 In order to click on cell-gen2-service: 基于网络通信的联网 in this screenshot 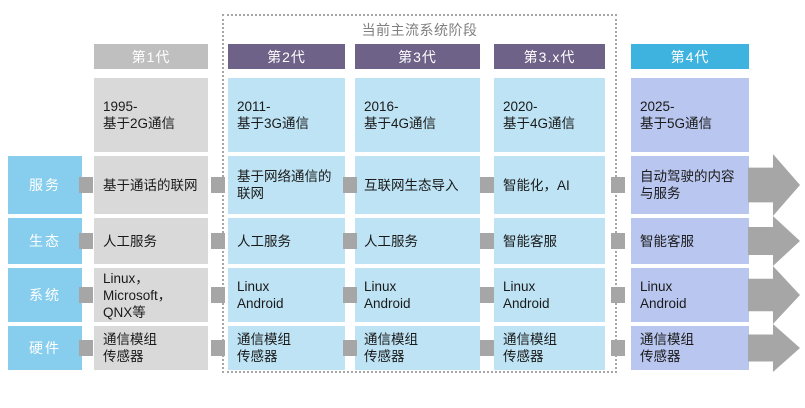, I will do `click(286, 185)`.